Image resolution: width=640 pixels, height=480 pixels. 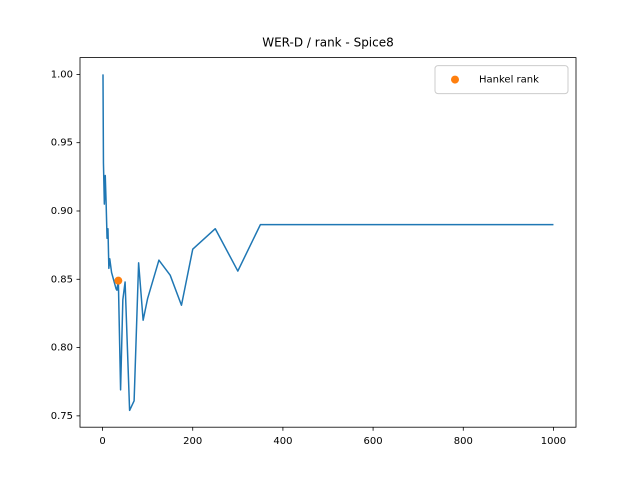 What do you see at coordinates (62, 348) in the screenshot?
I see `y-tick-label: 0.80` at bounding box center [62, 348].